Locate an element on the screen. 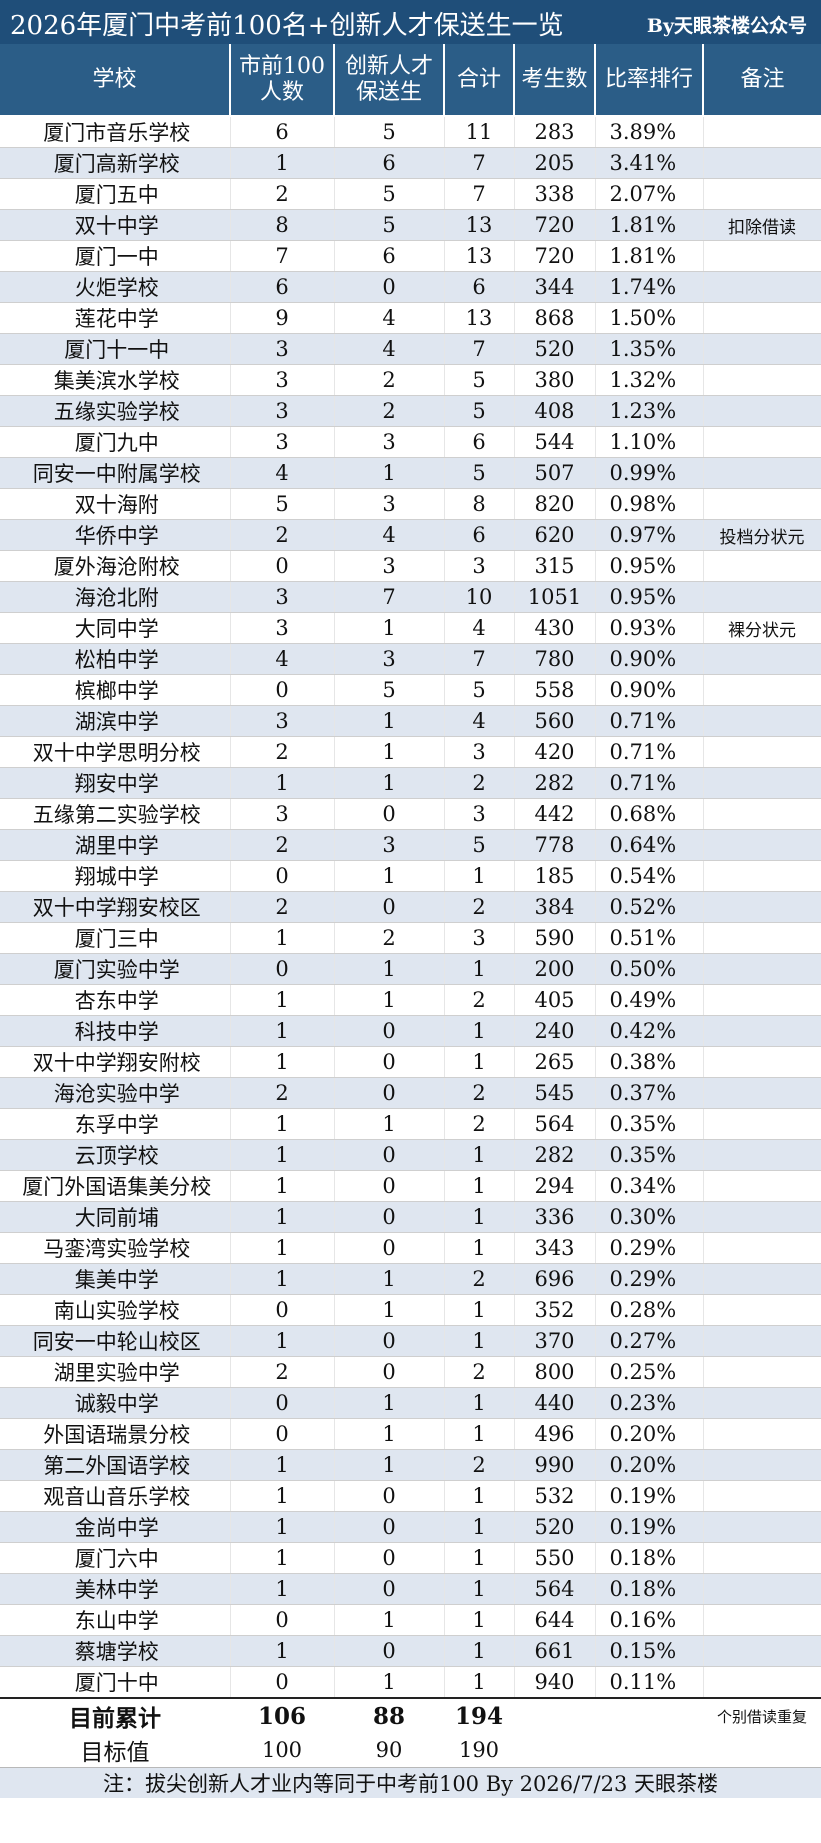 The width and height of the screenshot is (821, 1843). candidate-count: 370 is located at coordinates (555, 1341).